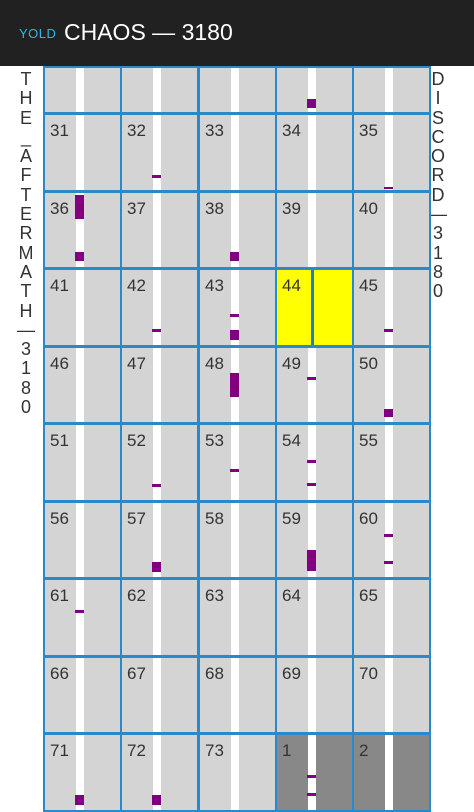  Describe the element at coordinates (437, 156) in the screenshot. I see `next-season-char: O` at that location.